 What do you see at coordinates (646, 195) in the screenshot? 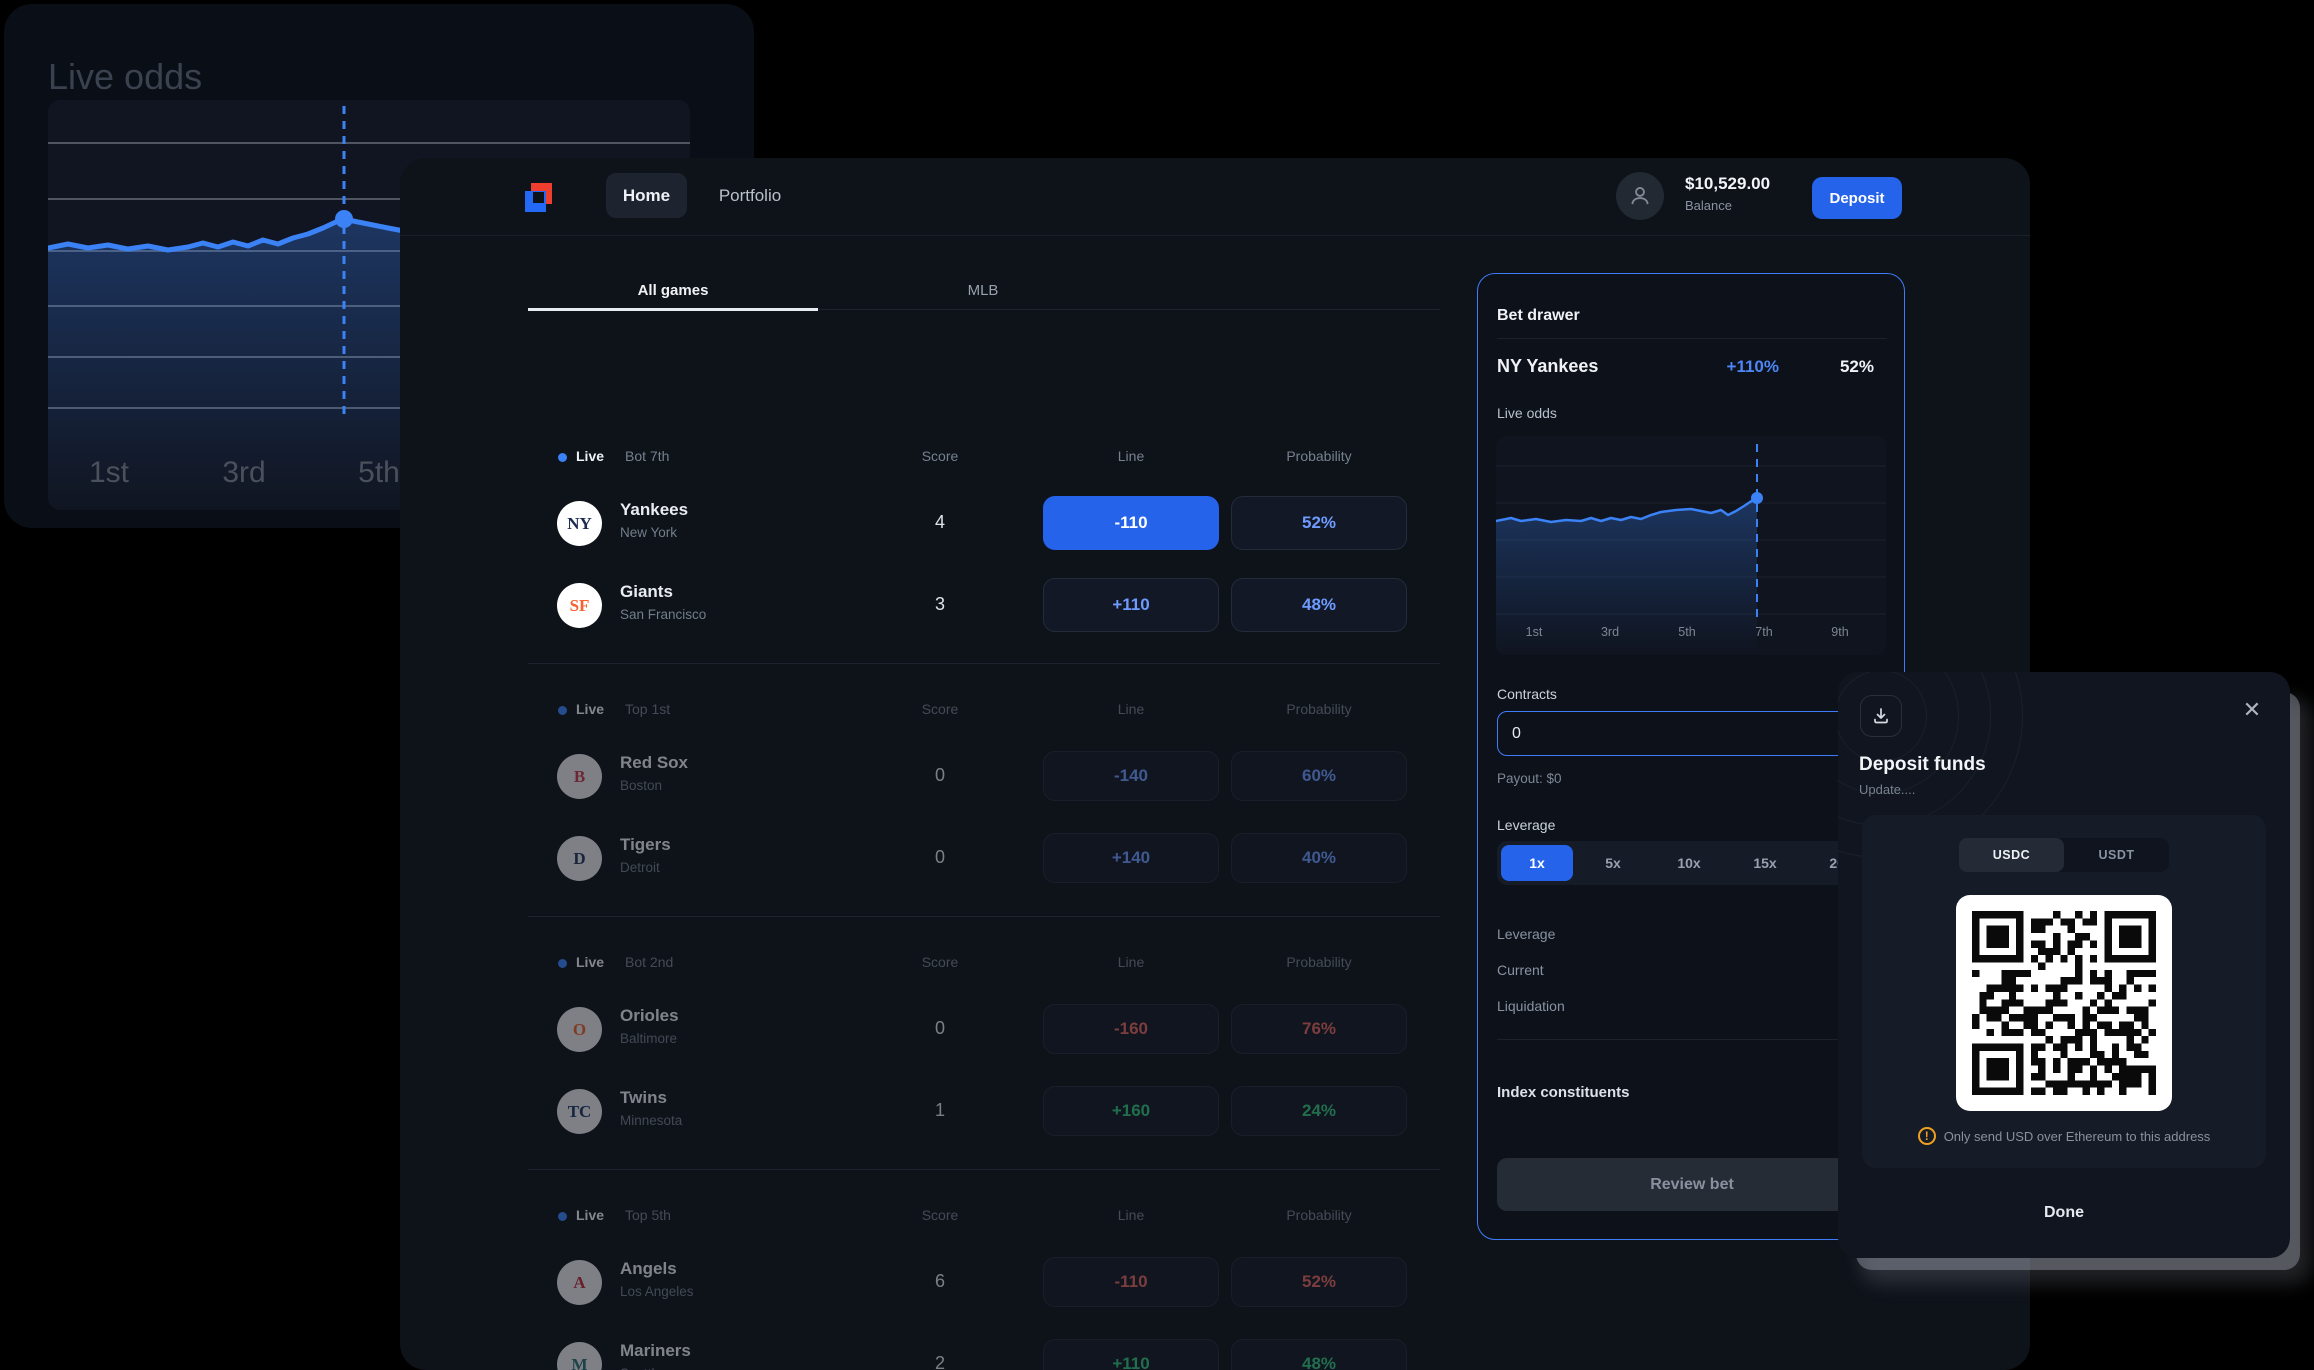
I see `nav-tab-home: Home` at bounding box center [646, 195].